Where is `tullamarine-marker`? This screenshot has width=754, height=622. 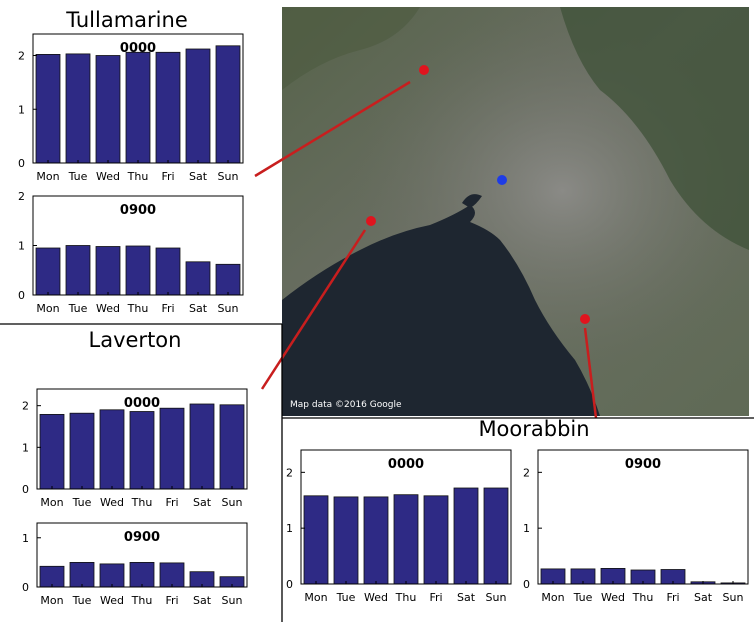 tullamarine-marker is located at coordinates (424, 70).